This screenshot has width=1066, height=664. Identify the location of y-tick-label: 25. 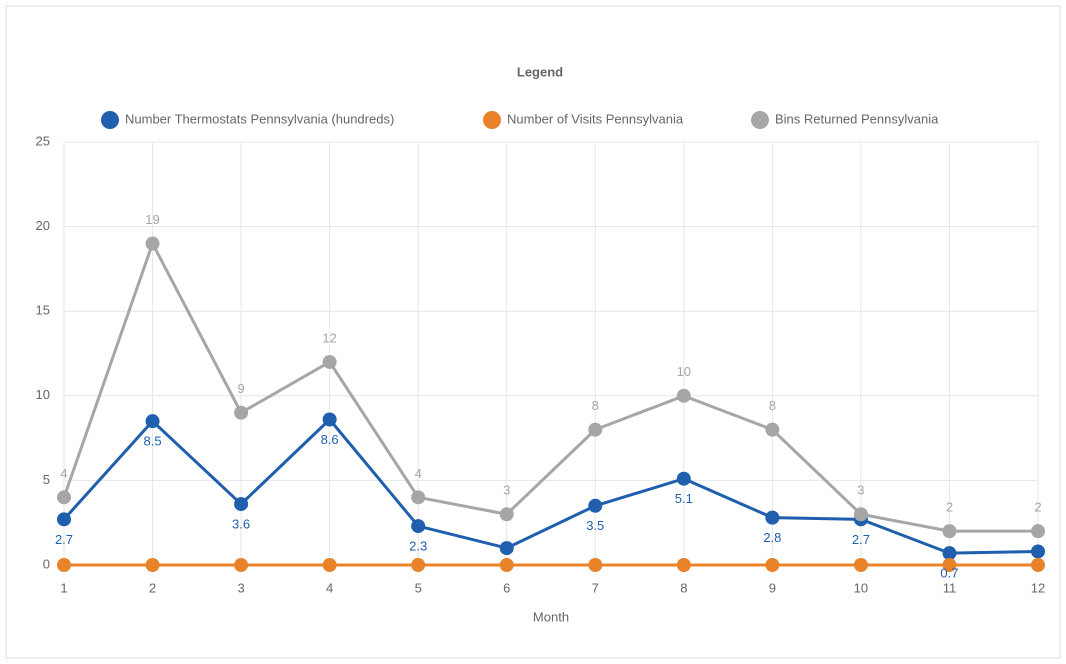
(43, 140).